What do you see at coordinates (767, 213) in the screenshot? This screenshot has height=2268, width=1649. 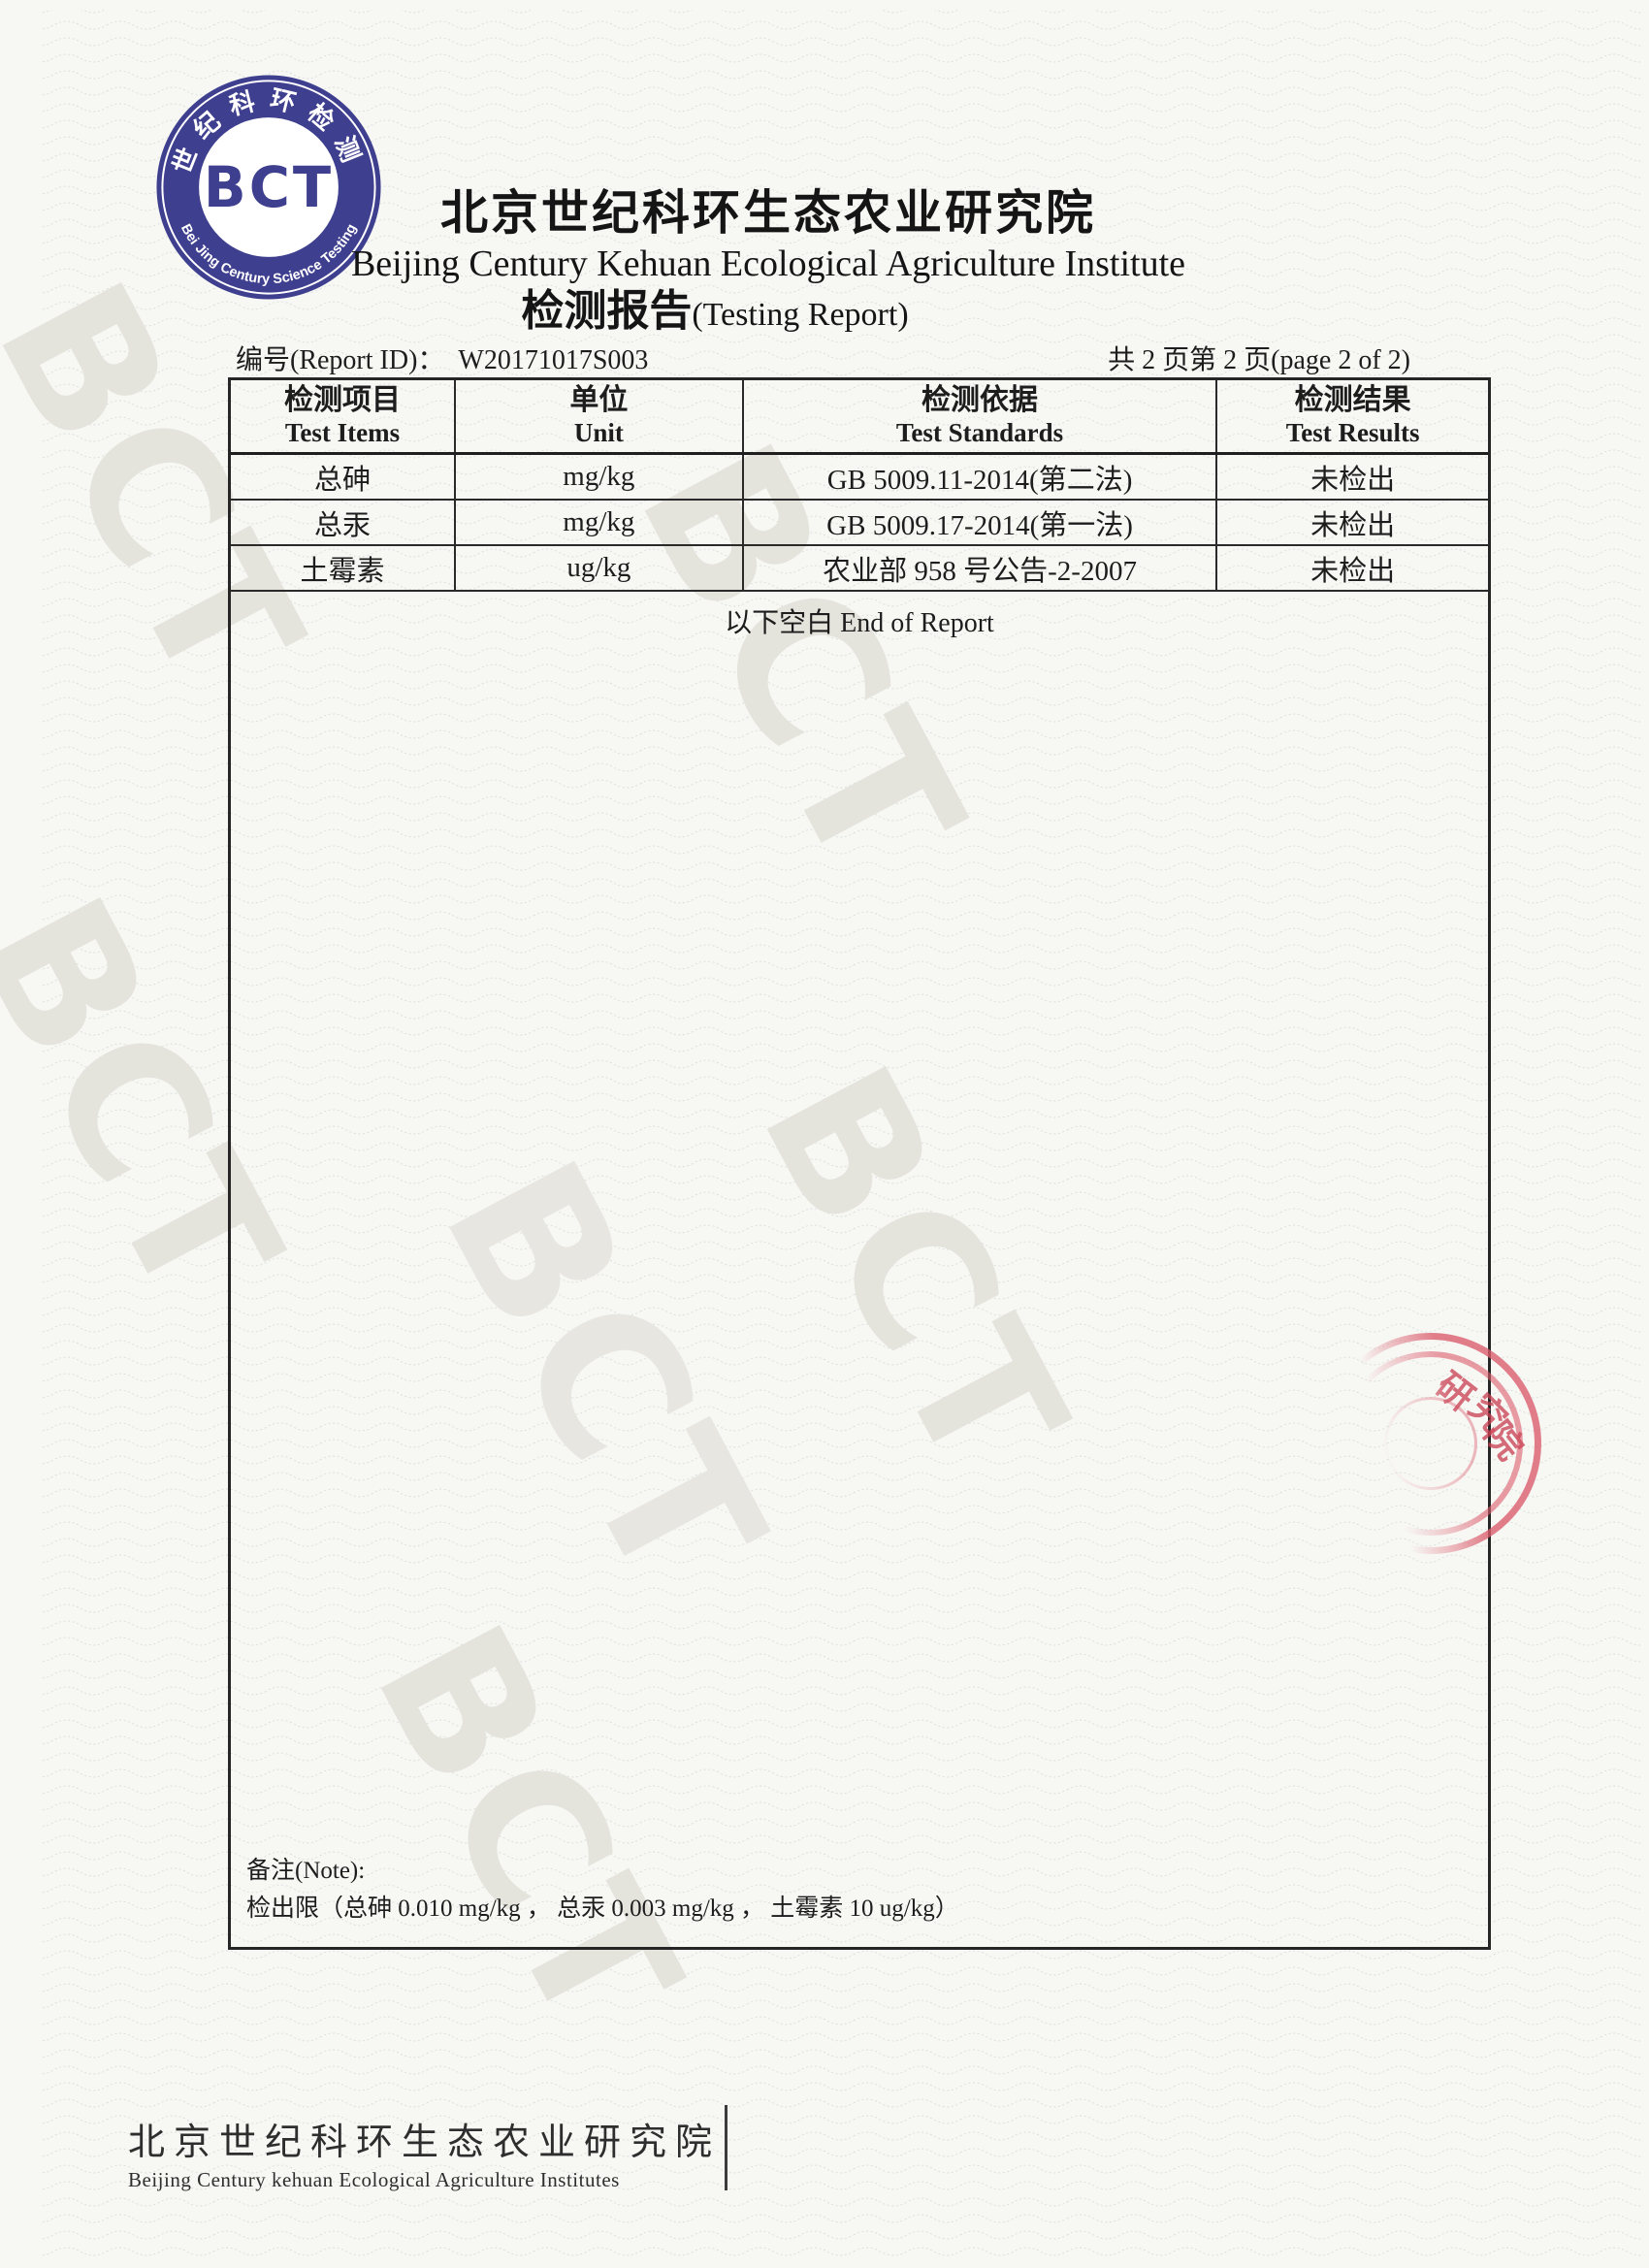 I see `org-title-cn: 北京世纪科环生态农业研究院` at bounding box center [767, 213].